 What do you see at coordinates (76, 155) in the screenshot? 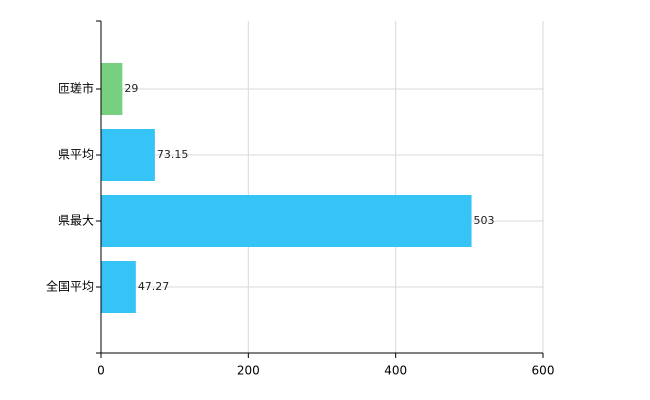
I see `y-tick-label: 県平均` at bounding box center [76, 155].